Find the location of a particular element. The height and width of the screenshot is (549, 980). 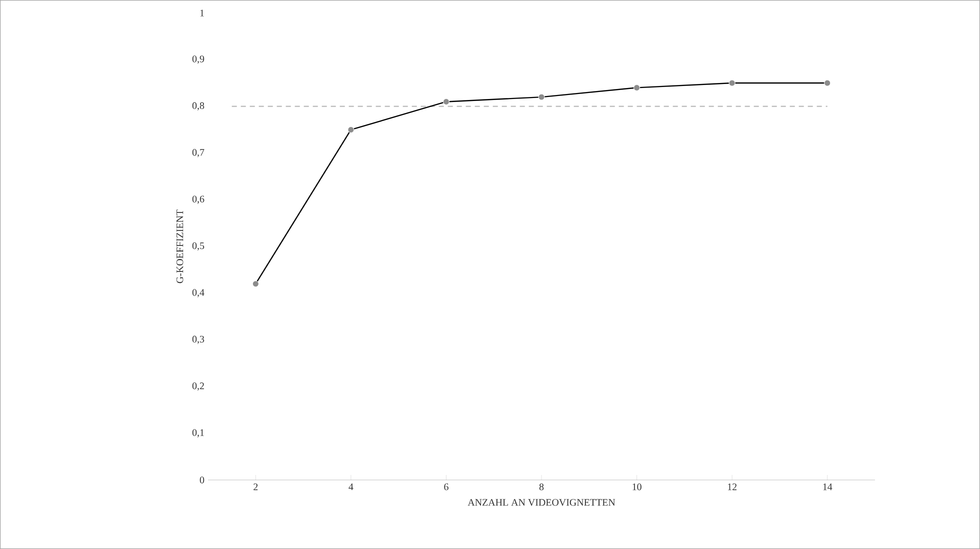

y-tick-label: 0,7 is located at coordinates (198, 153).